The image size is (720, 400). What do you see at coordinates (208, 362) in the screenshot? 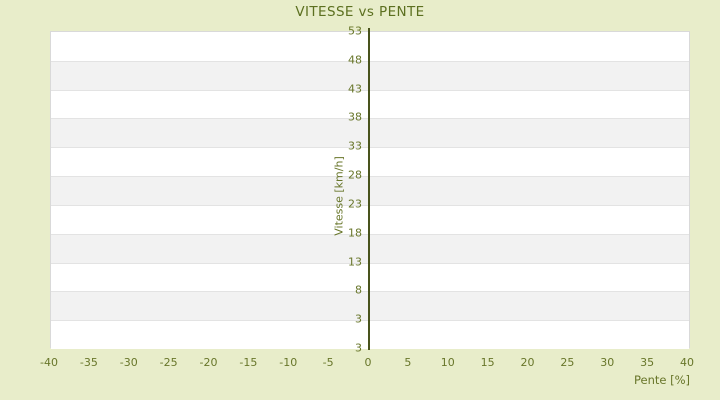
I see `x-tick-label: -20` at bounding box center [208, 362].